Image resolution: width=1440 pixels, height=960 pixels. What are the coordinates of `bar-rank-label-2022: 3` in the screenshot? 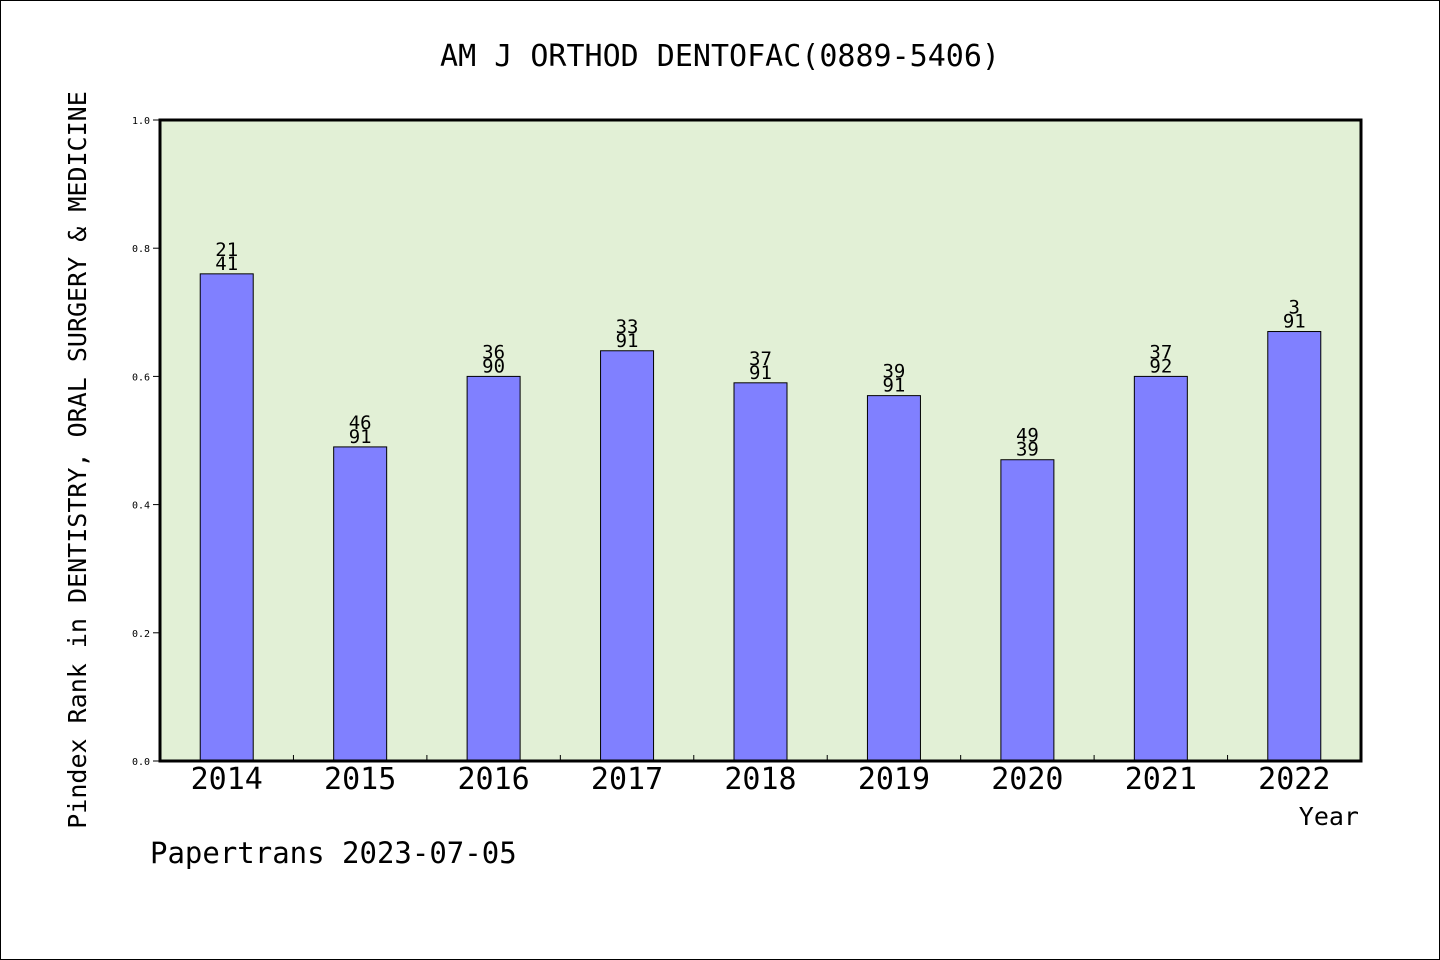 It's located at (1294, 308).